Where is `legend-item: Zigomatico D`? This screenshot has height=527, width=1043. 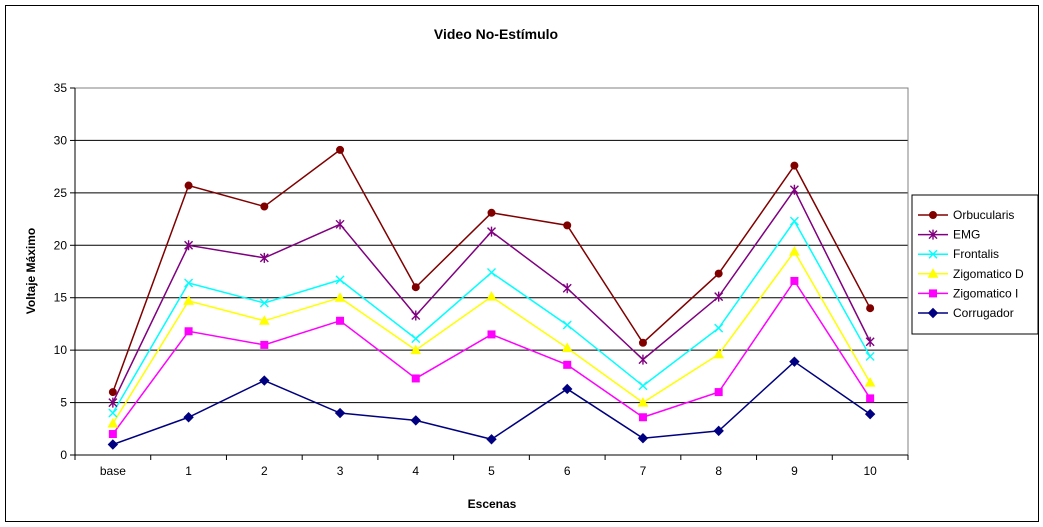 legend-item: Zigomatico D is located at coordinates (971, 274).